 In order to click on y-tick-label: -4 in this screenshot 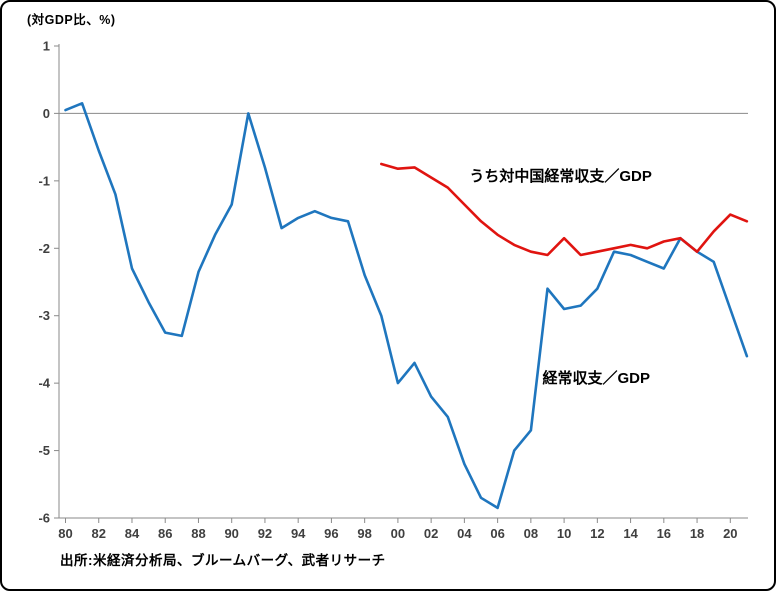, I will do `click(44, 383)`.